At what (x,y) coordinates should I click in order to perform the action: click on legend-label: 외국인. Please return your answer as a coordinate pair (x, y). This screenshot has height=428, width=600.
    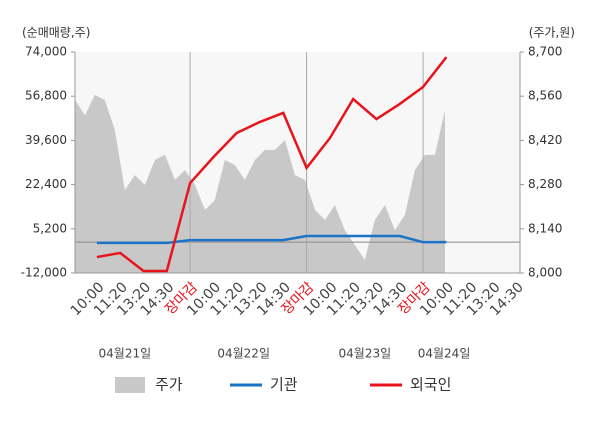
    Looking at the image, I should click on (430, 385).